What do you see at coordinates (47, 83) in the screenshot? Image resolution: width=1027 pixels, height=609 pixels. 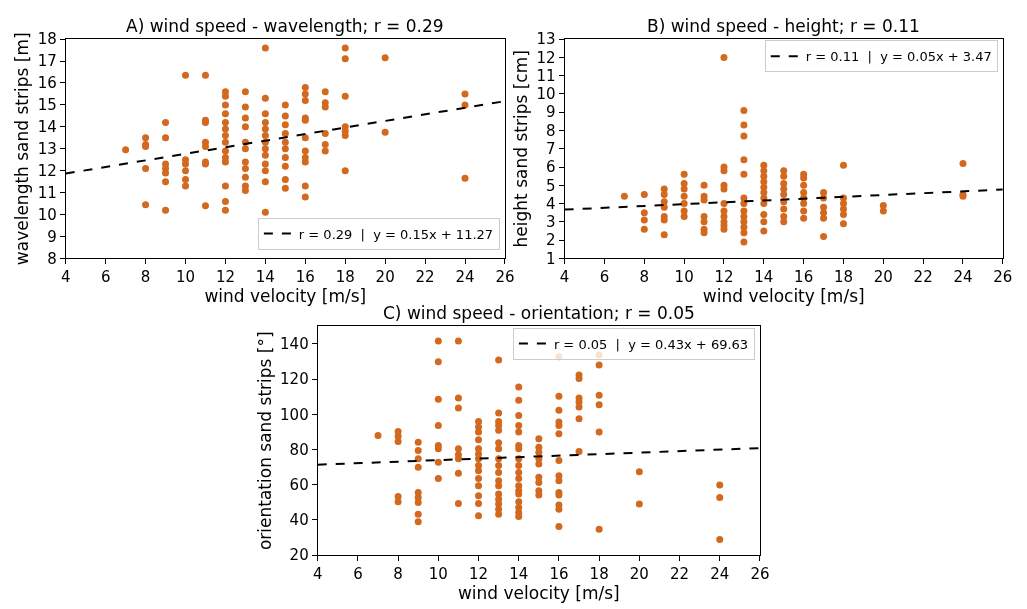 I see `y-tick-label: 16` at bounding box center [47, 83].